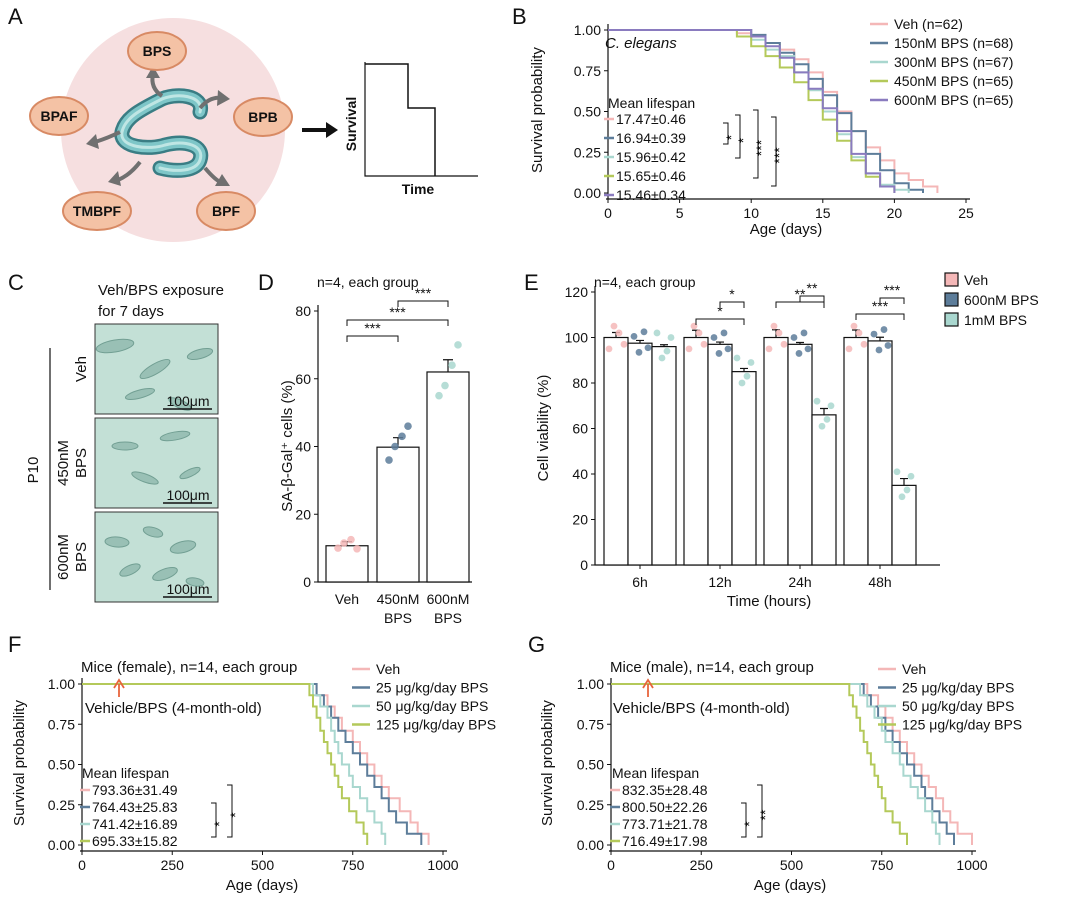 The width and height of the screenshot is (1080, 901). Describe the element at coordinates (63, 557) in the screenshot. I see `row-label-line1: 600nM` at that location.